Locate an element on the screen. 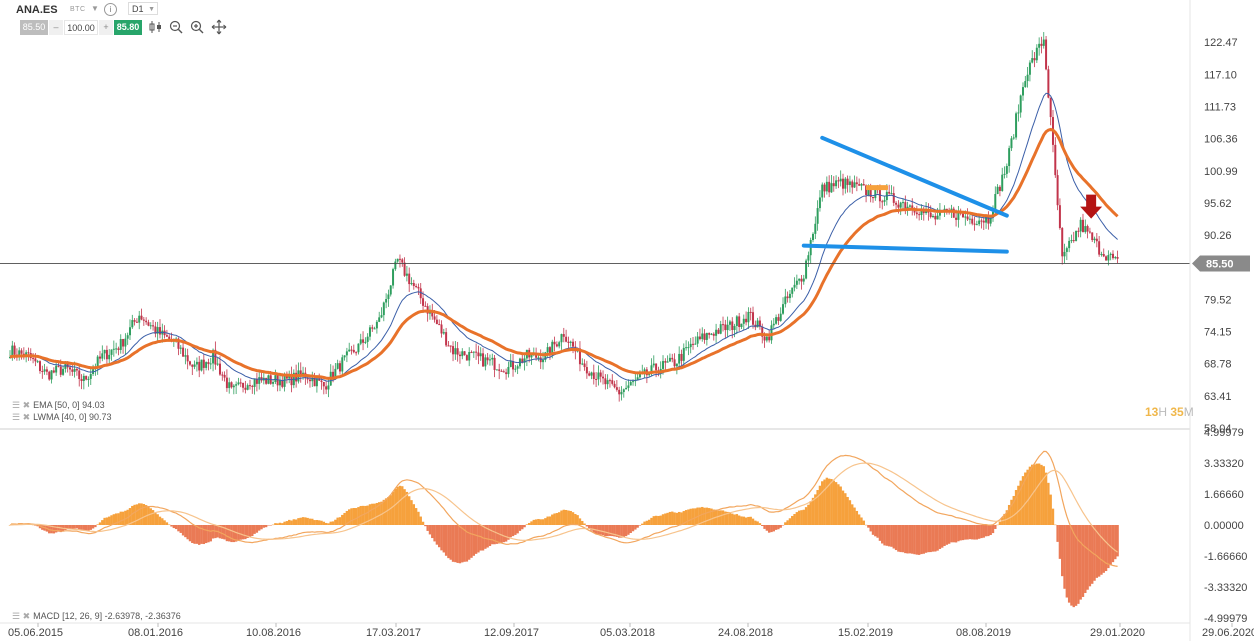 The image size is (1254, 641). timeframe-select: D1 ▼ is located at coordinates (143, 8).